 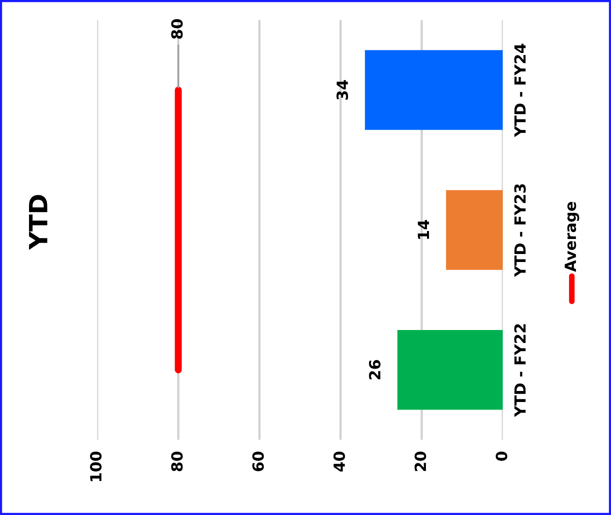 I want to click on text: Average, so click(x=572, y=237).